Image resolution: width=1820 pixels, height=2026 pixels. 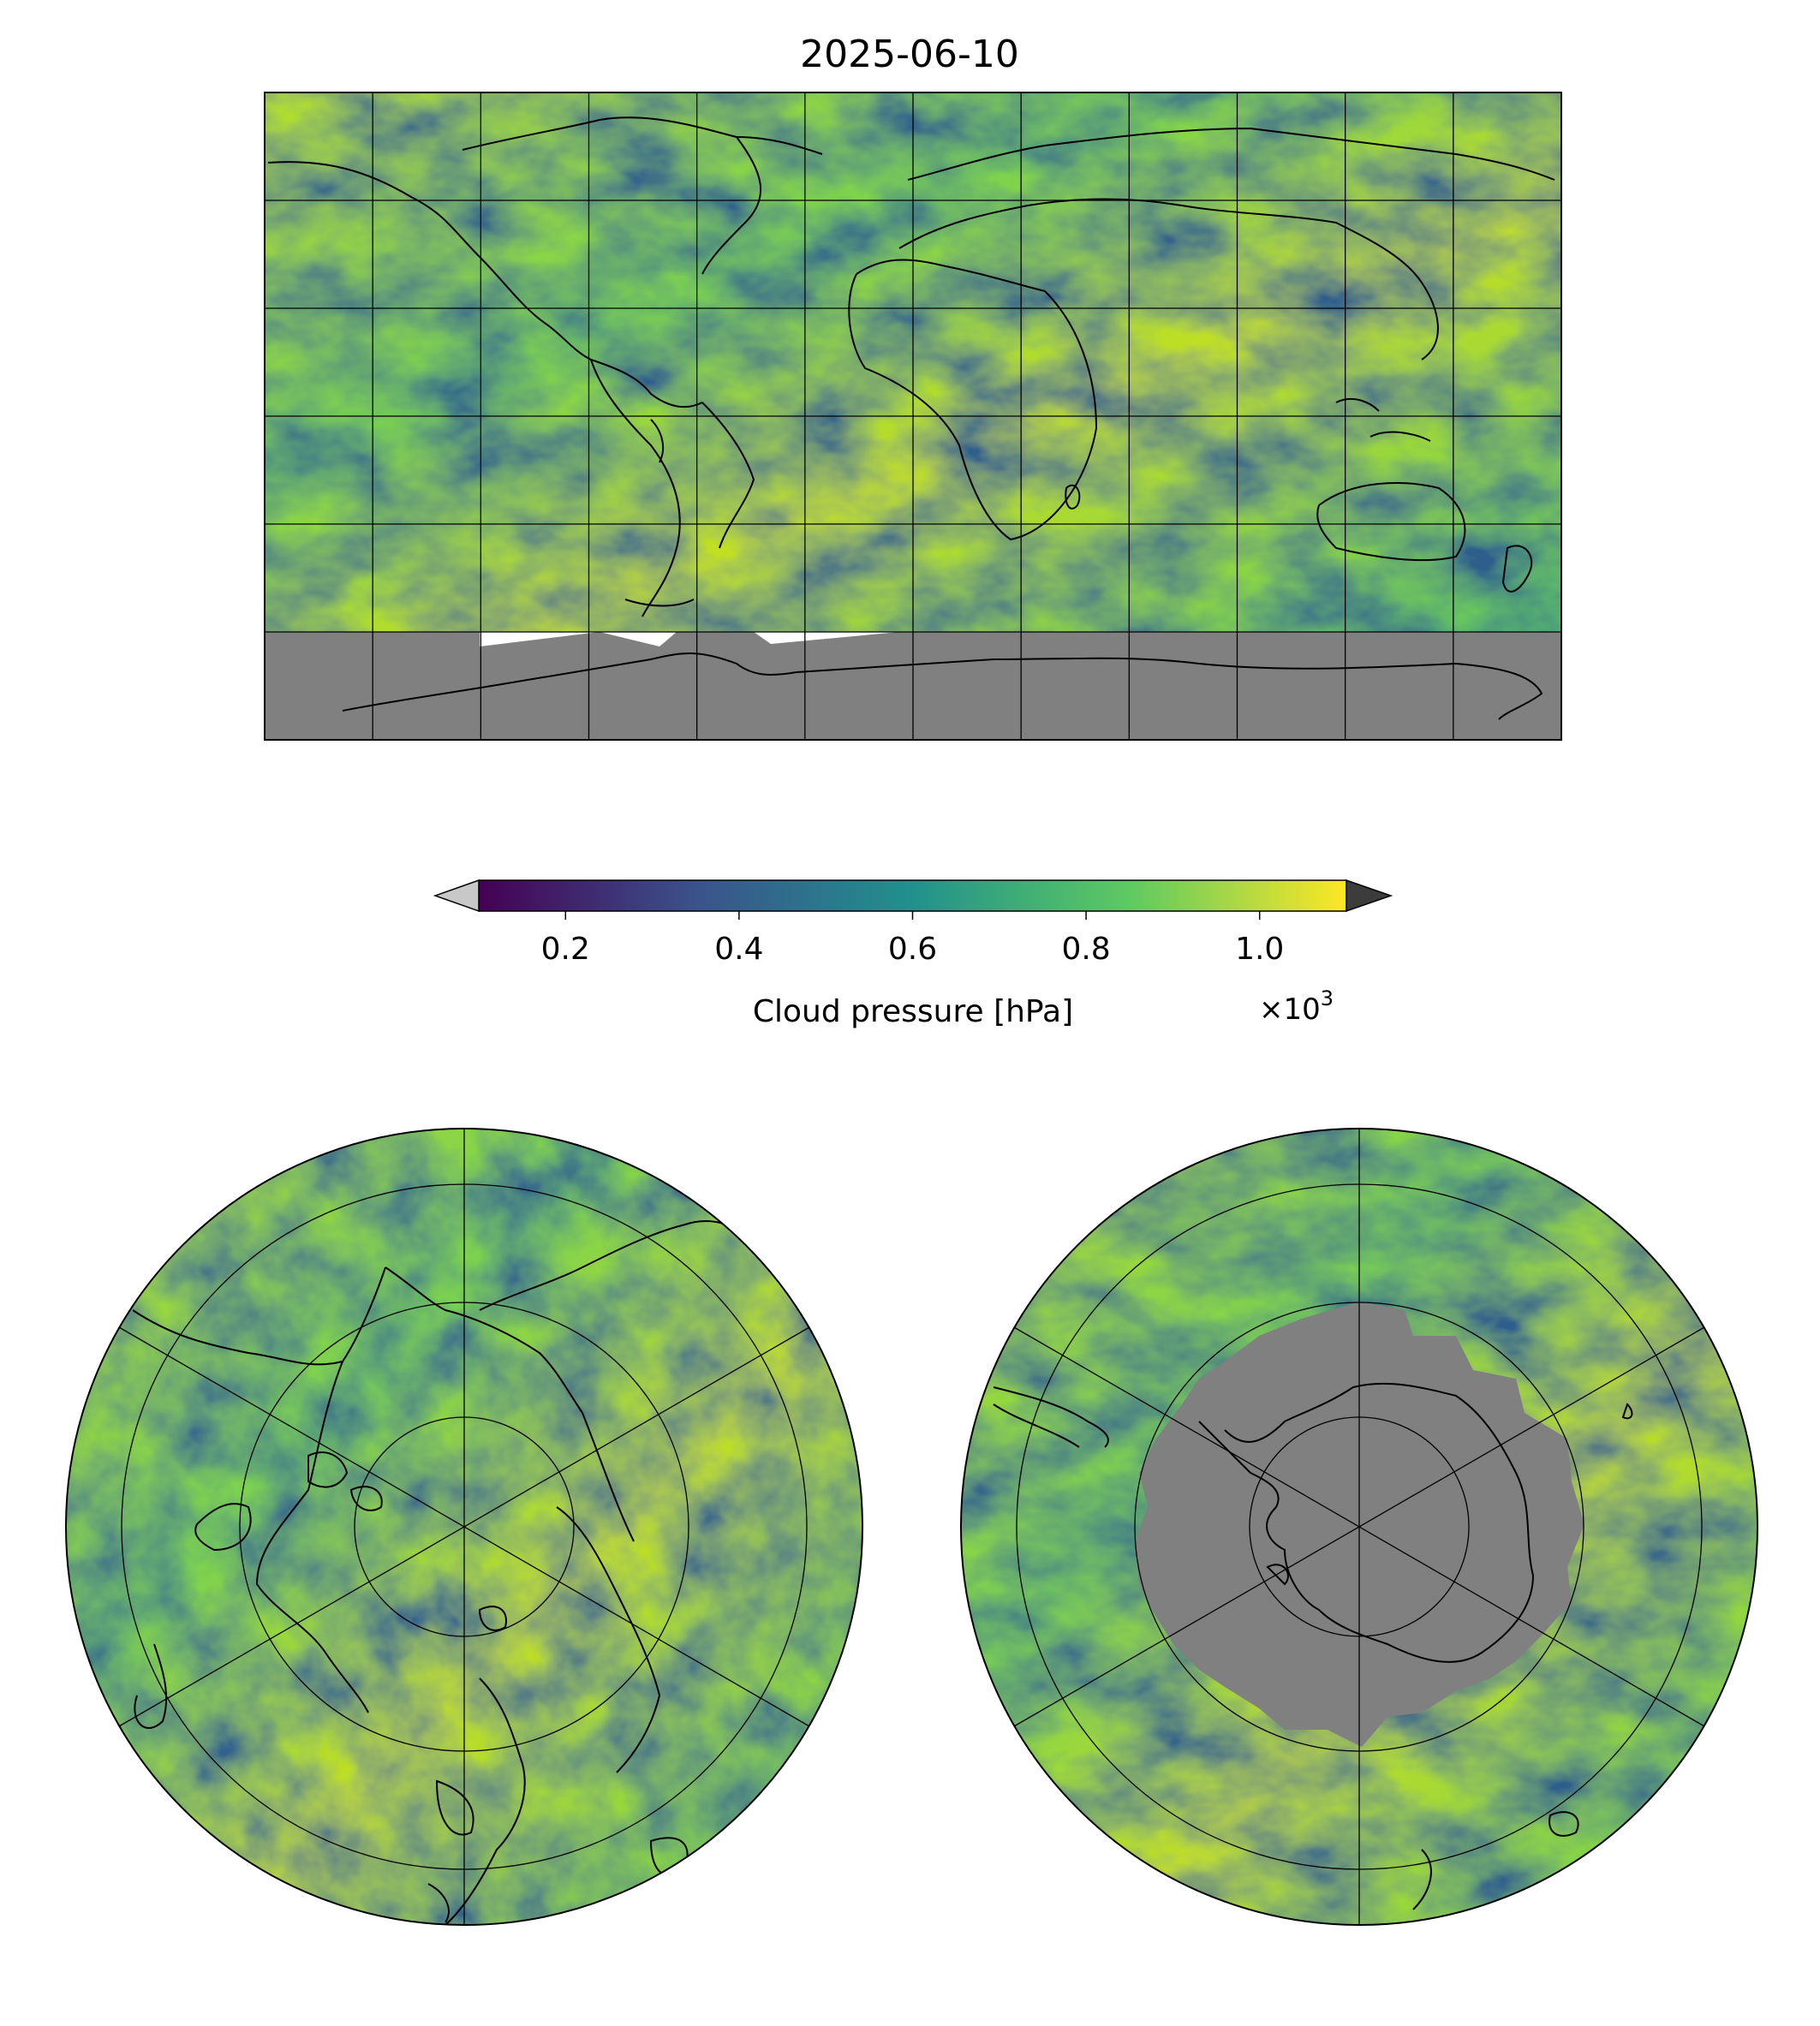 I want to click on colorbar-extend-over, so click(x=1369, y=896).